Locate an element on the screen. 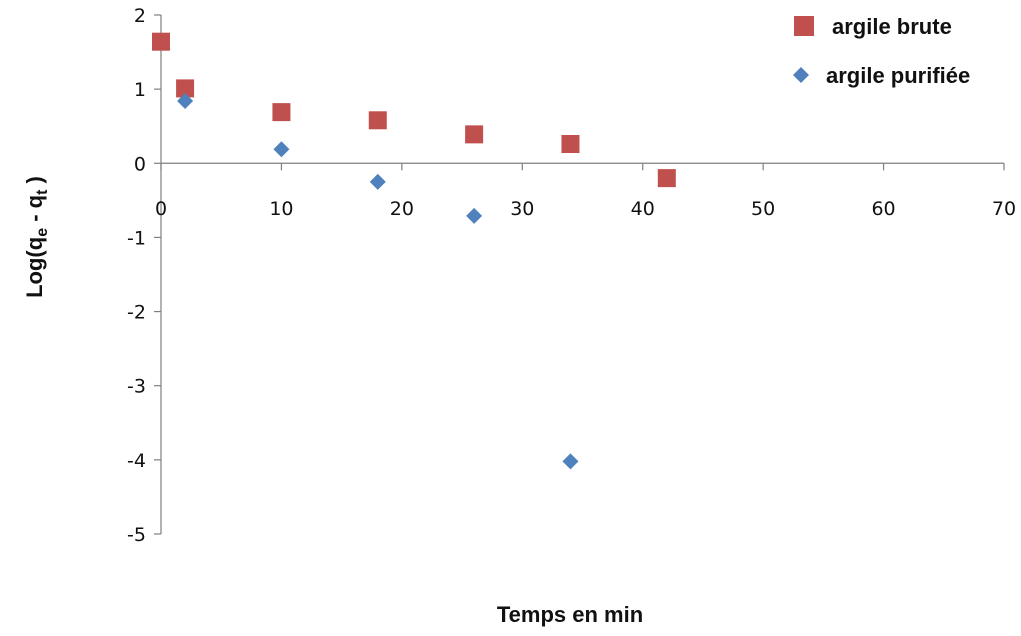 The width and height of the screenshot is (1021, 636). y-axis-title: Log(qe - qt ) is located at coordinates (36, 237).